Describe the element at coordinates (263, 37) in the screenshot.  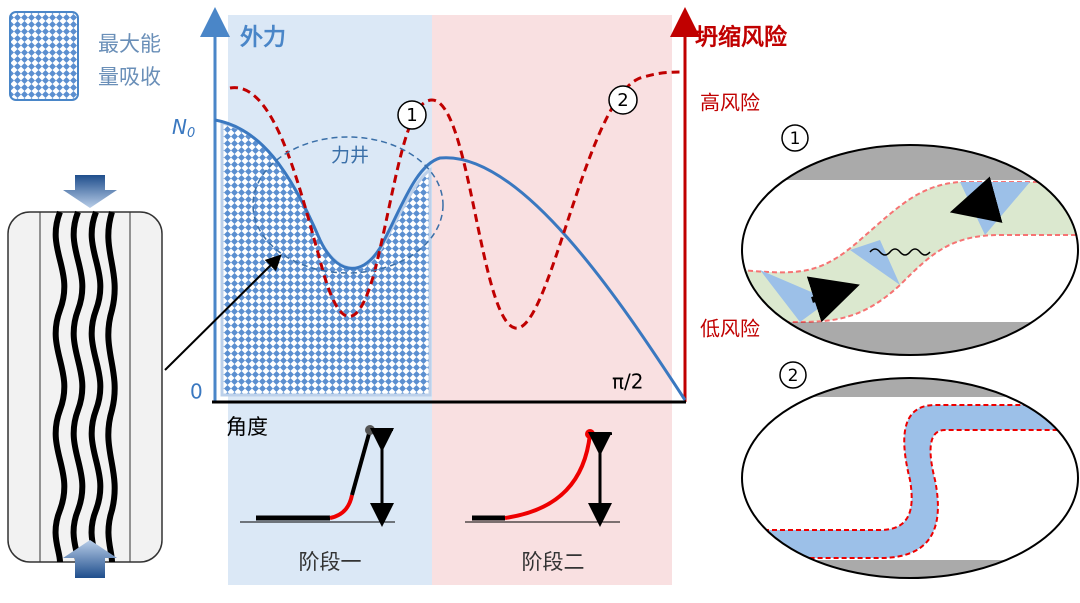
I see `left-label: 外力` at that location.